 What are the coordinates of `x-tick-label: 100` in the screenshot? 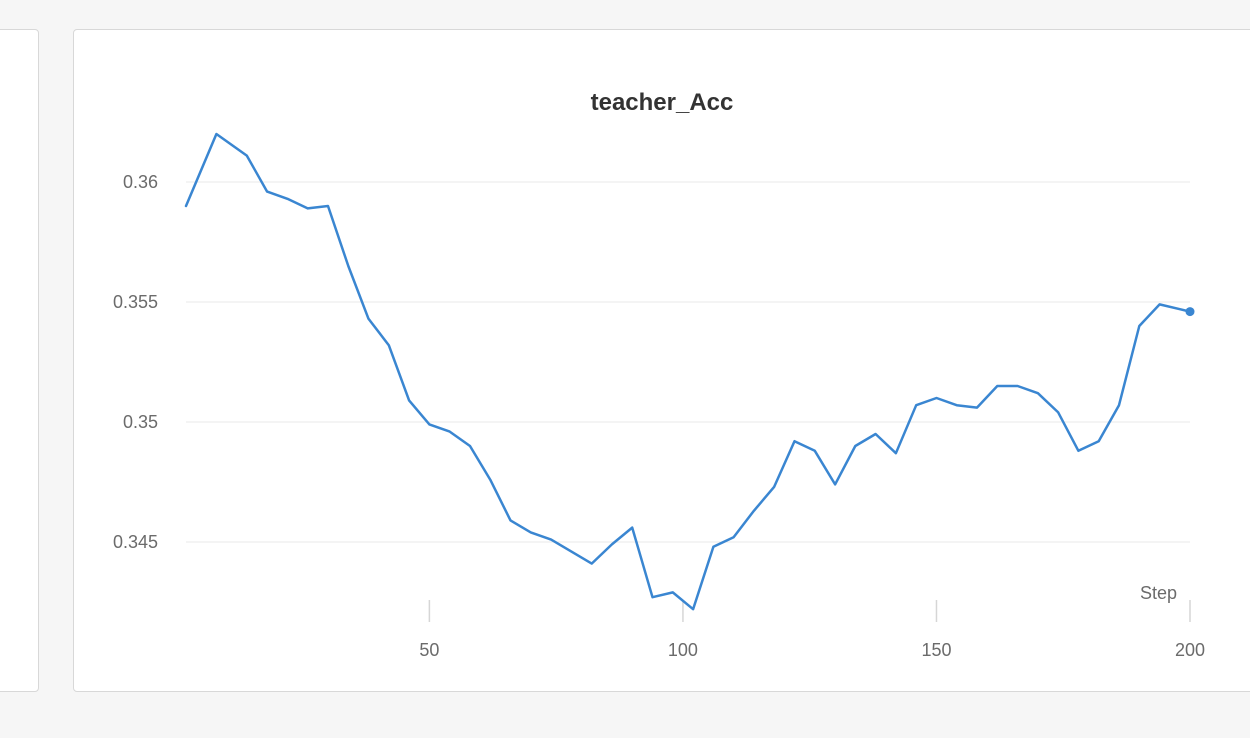 It's located at (683, 650).